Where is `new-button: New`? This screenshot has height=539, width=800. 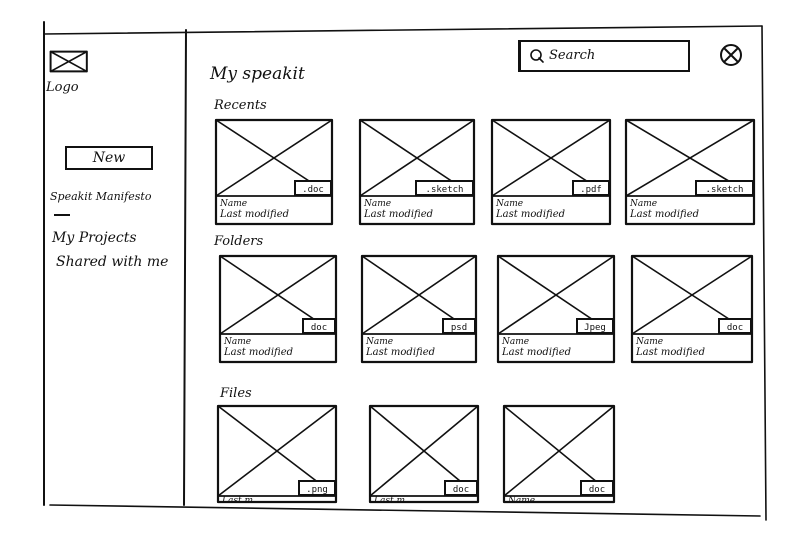
new-button: New is located at coordinates (109, 158).